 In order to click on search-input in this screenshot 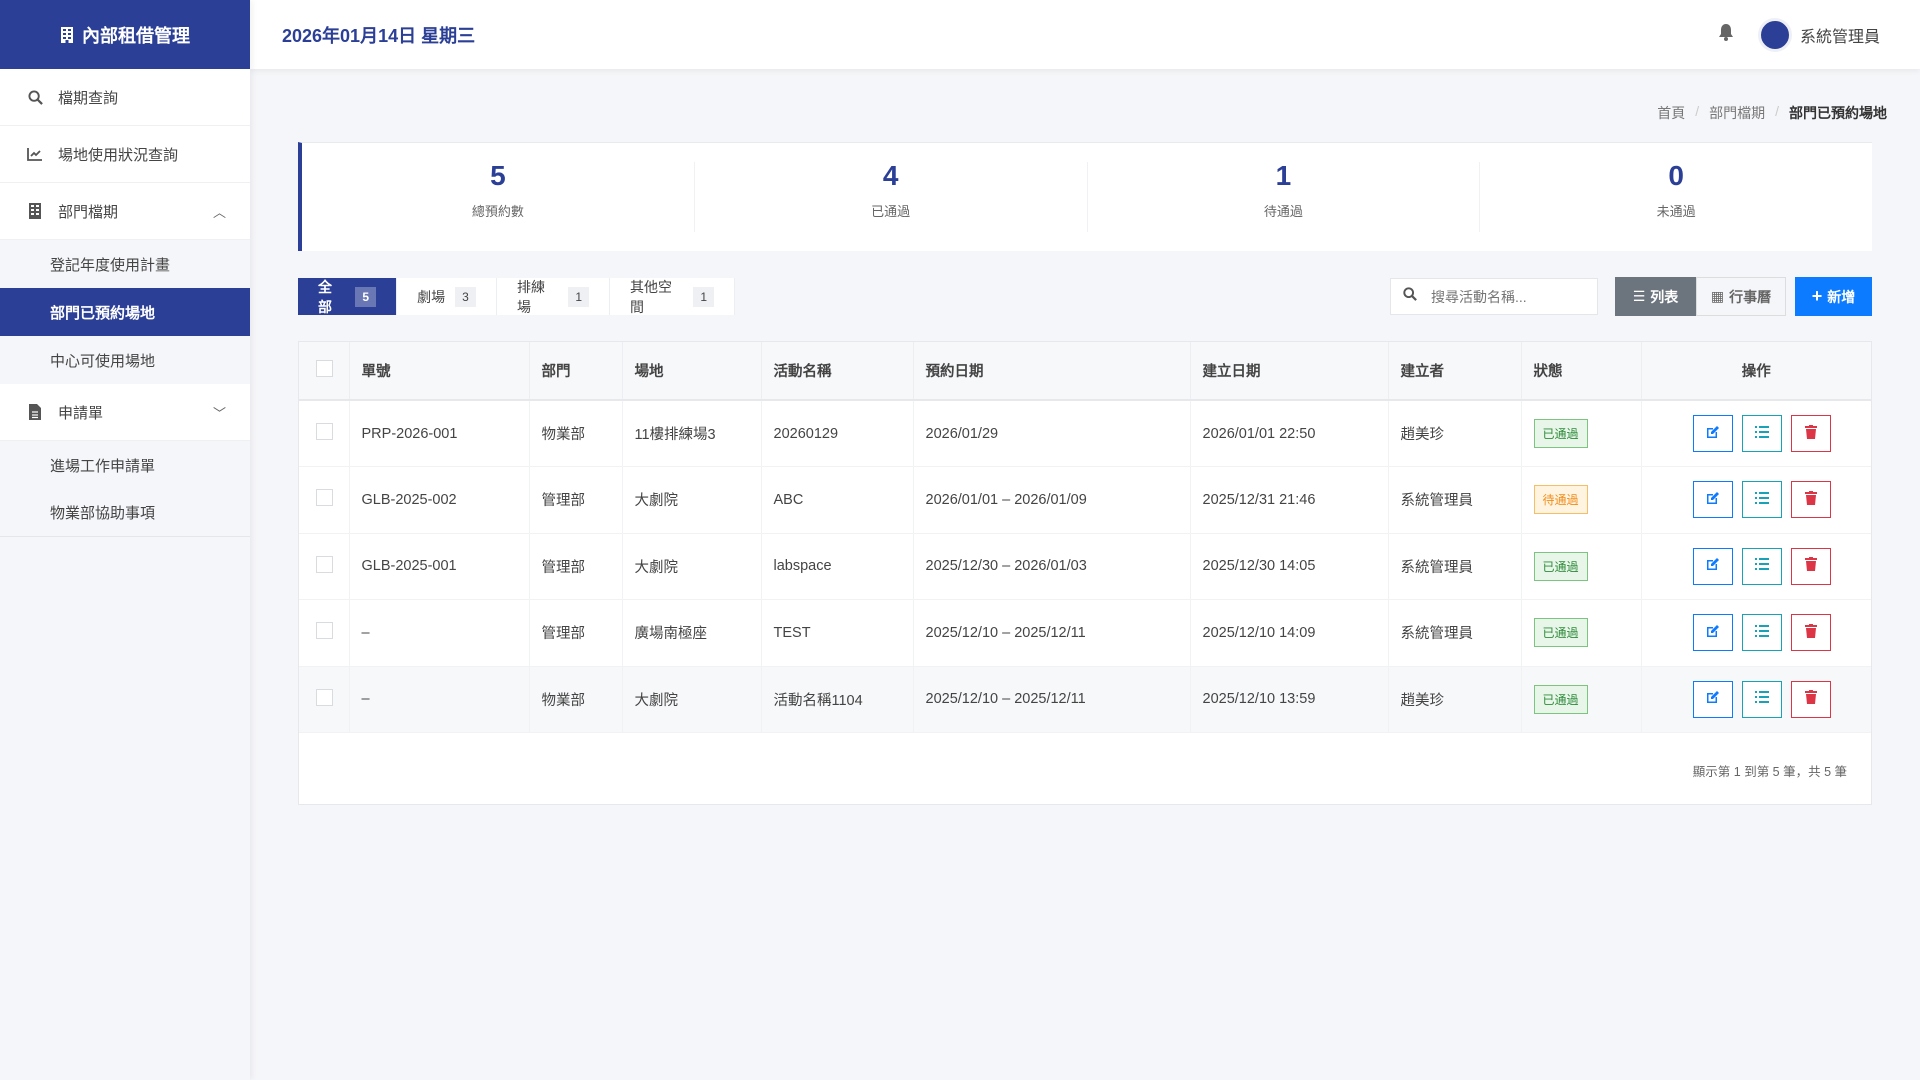, I will do `click(1506, 296)`.